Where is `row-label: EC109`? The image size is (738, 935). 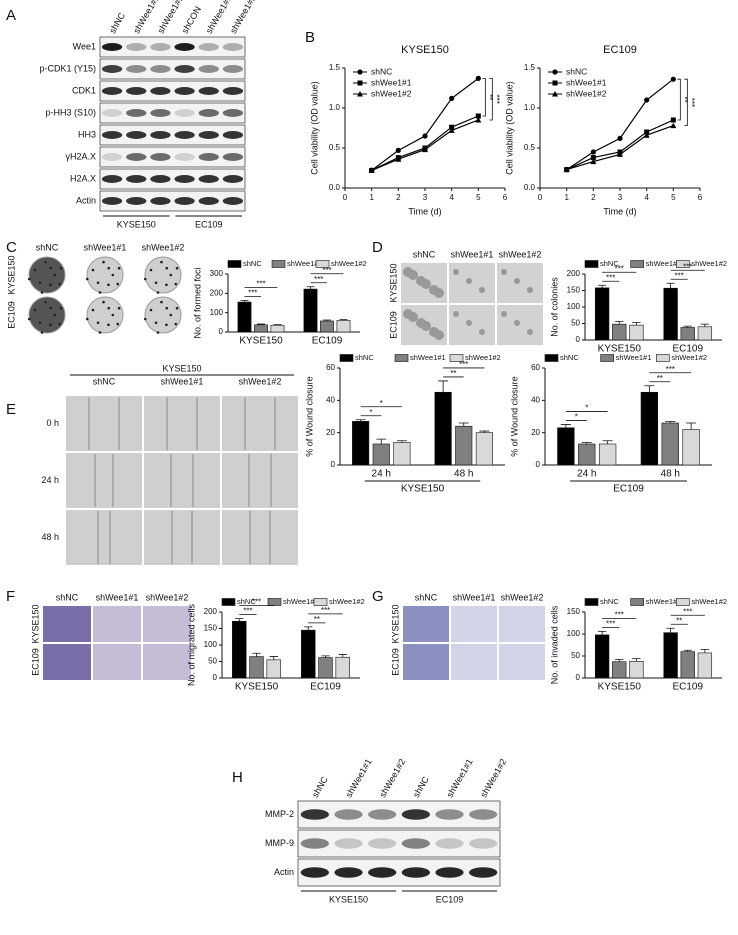 row-label: EC109 is located at coordinates (35, 662).